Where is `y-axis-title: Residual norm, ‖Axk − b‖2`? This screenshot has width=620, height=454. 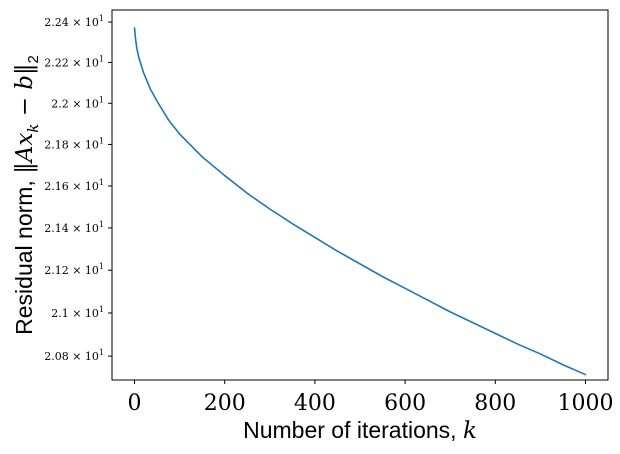 y-axis-title: Residual norm, ‖Axk − b‖2 is located at coordinates (26, 195).